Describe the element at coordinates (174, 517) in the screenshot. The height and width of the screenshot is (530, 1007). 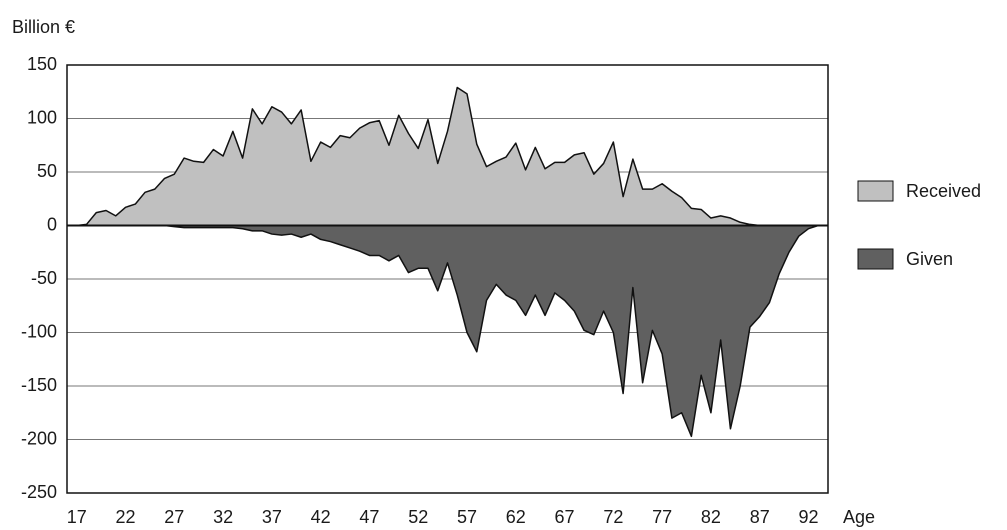
I see `x-tick-label: 27` at that location.